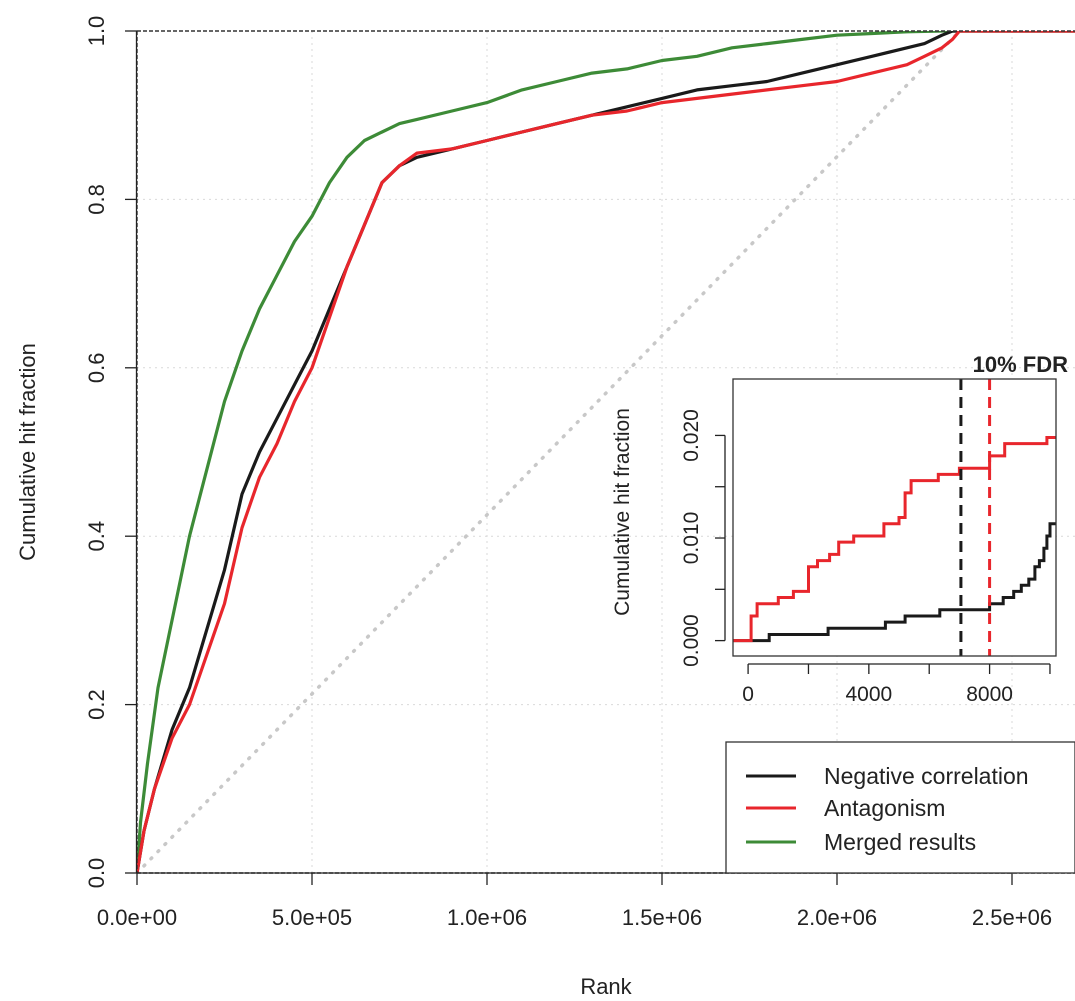 The width and height of the screenshot is (1075, 1001). I want to click on fdr-annotation: 10% FDR, so click(1020, 364).